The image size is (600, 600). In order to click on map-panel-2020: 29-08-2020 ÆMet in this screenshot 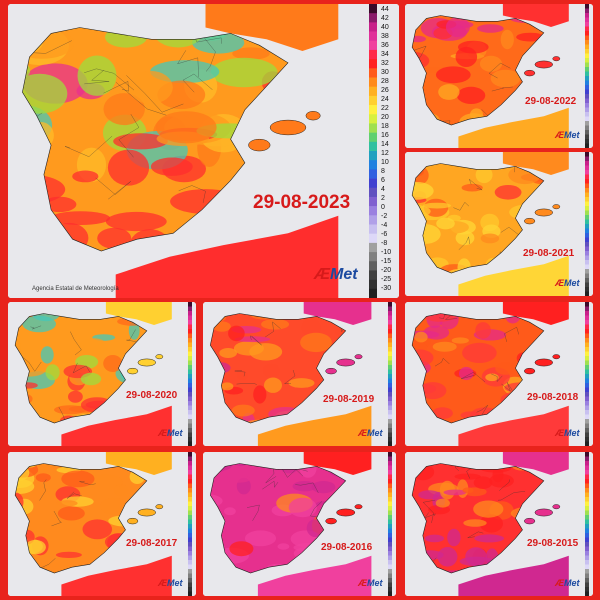, I will do `click(102, 374)`.